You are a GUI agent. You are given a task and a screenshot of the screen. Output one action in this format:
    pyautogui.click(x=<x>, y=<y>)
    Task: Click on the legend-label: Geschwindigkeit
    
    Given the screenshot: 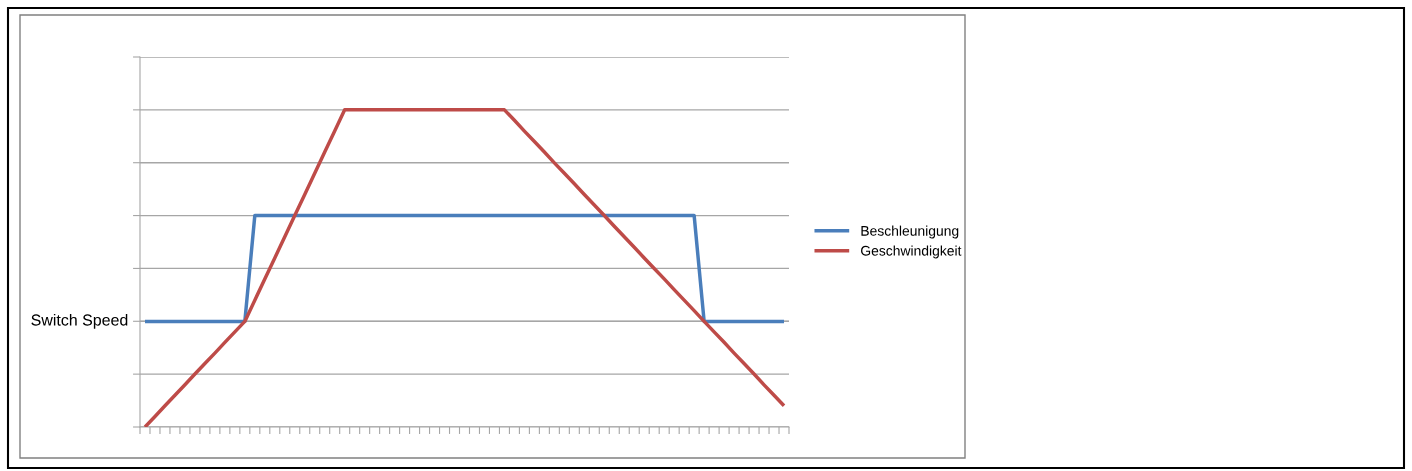 What is the action you would take?
    pyautogui.click(x=911, y=252)
    